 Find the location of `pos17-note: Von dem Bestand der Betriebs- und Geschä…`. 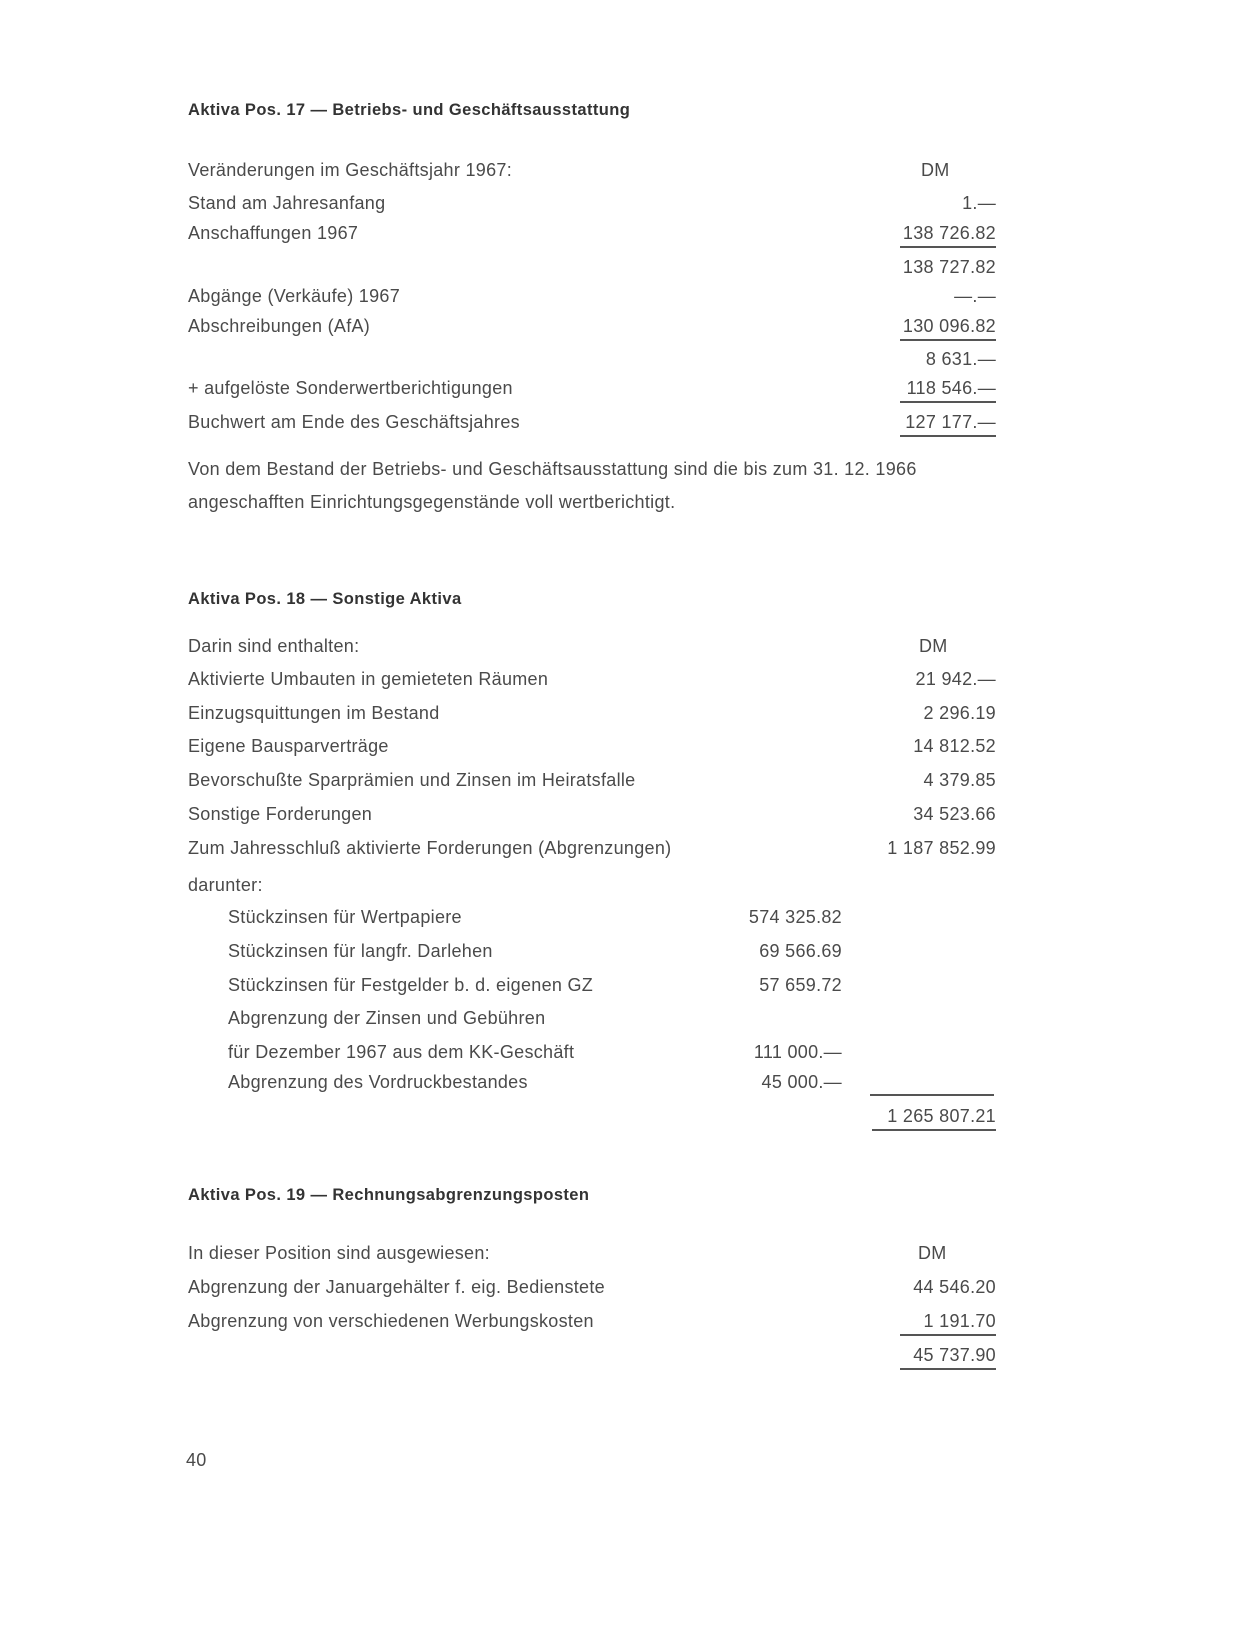

pos17-note: Von dem Bestand der Betriebs- und Geschä… is located at coordinates (552, 485).